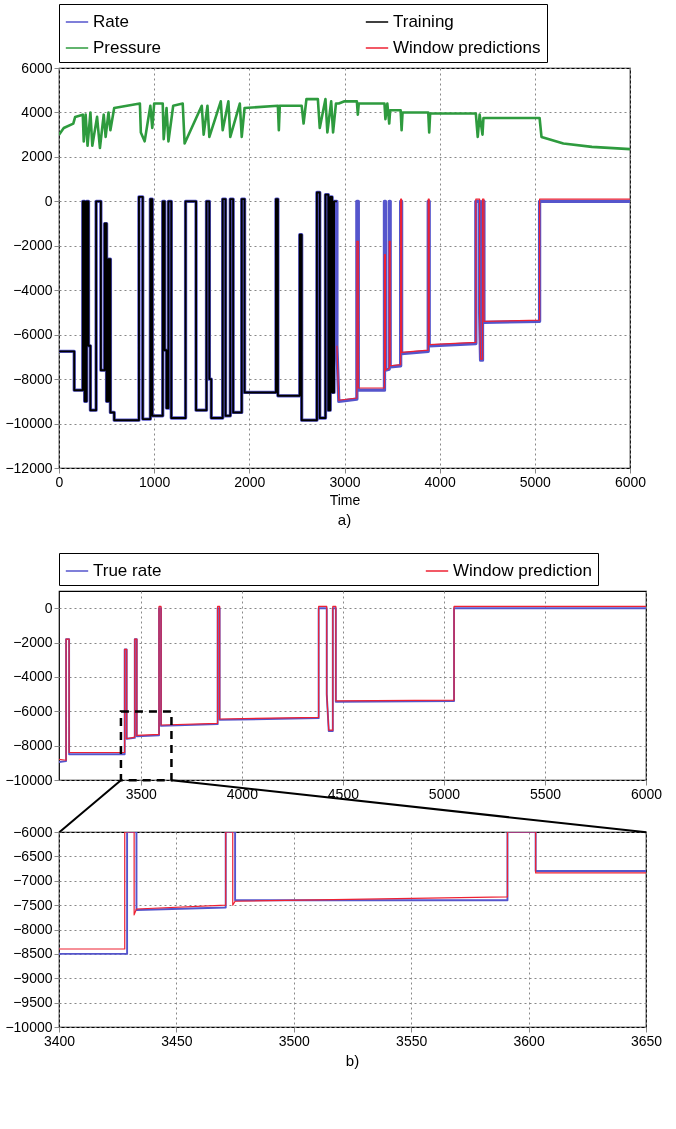 The width and height of the screenshot is (676, 1129). Describe the element at coordinates (423, 21) in the screenshot. I see `legend-label: Training` at that location.